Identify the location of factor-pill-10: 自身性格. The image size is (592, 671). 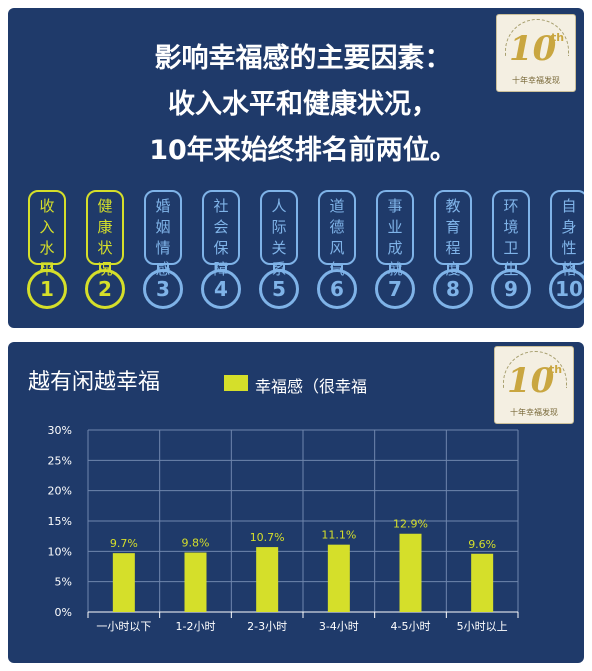
(567, 234).